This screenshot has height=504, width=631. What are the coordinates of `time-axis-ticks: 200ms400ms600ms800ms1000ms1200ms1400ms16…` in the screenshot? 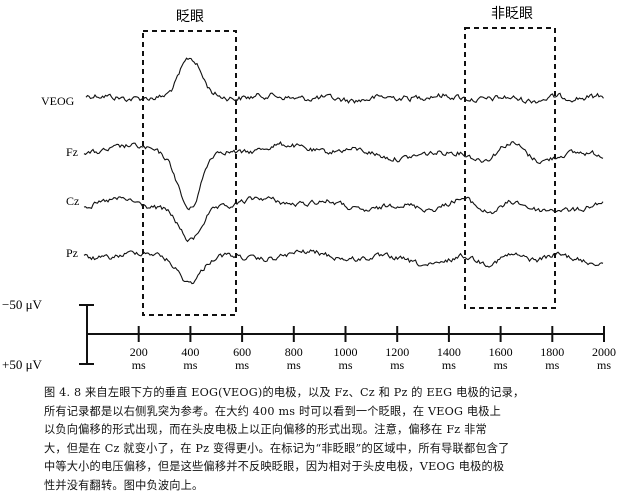 It's located at (373, 349).